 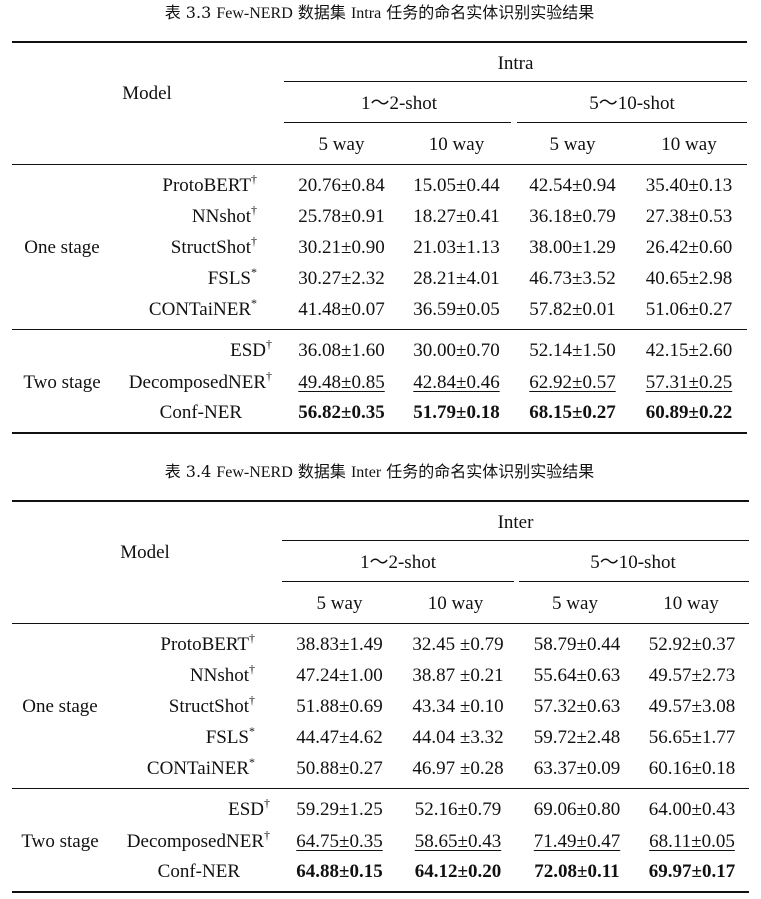 I want to click on score-cell: 52.14±1.50, so click(x=572, y=350).